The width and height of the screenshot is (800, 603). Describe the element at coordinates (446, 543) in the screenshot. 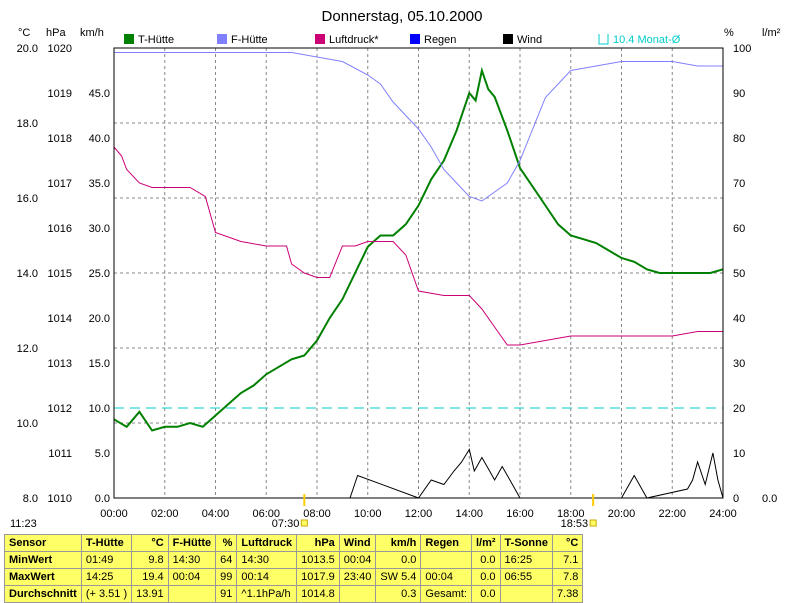

I see `stats-header-name: Regen` at that location.